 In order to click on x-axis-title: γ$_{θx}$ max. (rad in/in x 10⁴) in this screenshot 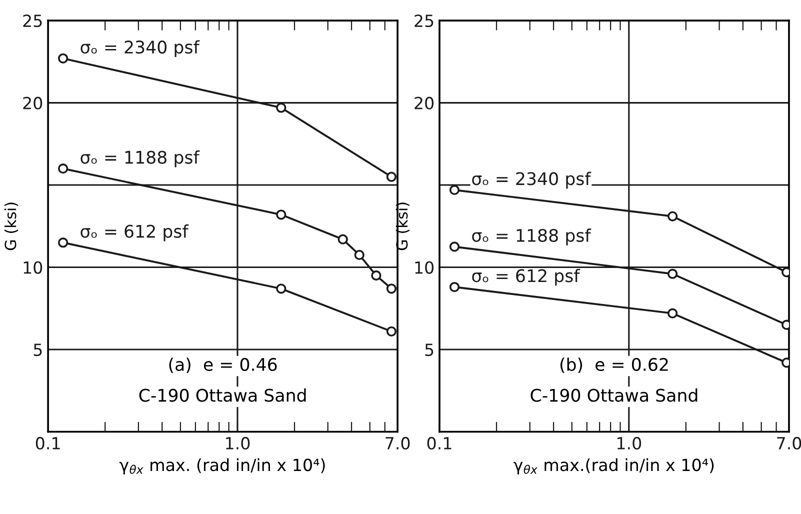, I will do `click(222, 466)`.